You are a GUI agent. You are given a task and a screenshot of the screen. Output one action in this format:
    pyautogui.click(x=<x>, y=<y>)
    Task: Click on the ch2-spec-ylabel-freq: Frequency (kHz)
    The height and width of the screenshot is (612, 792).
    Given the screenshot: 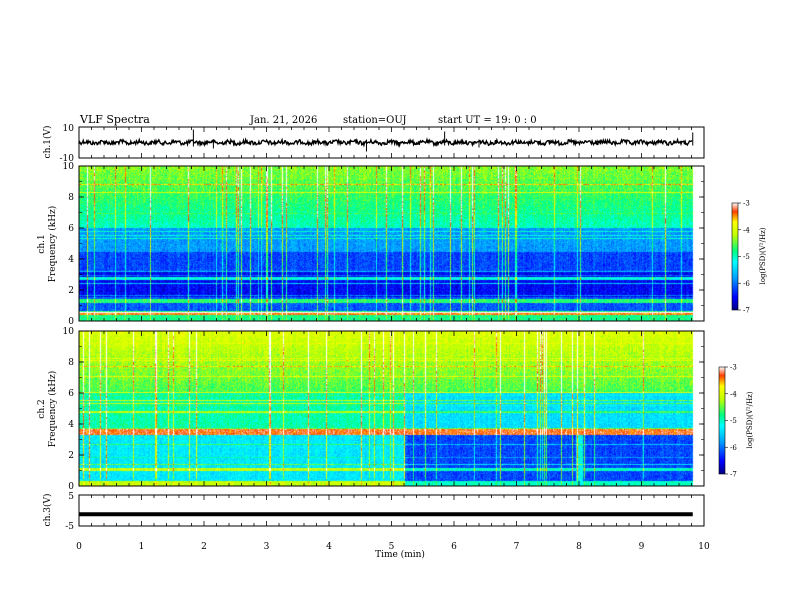 What is the action you would take?
    pyautogui.click(x=52, y=409)
    